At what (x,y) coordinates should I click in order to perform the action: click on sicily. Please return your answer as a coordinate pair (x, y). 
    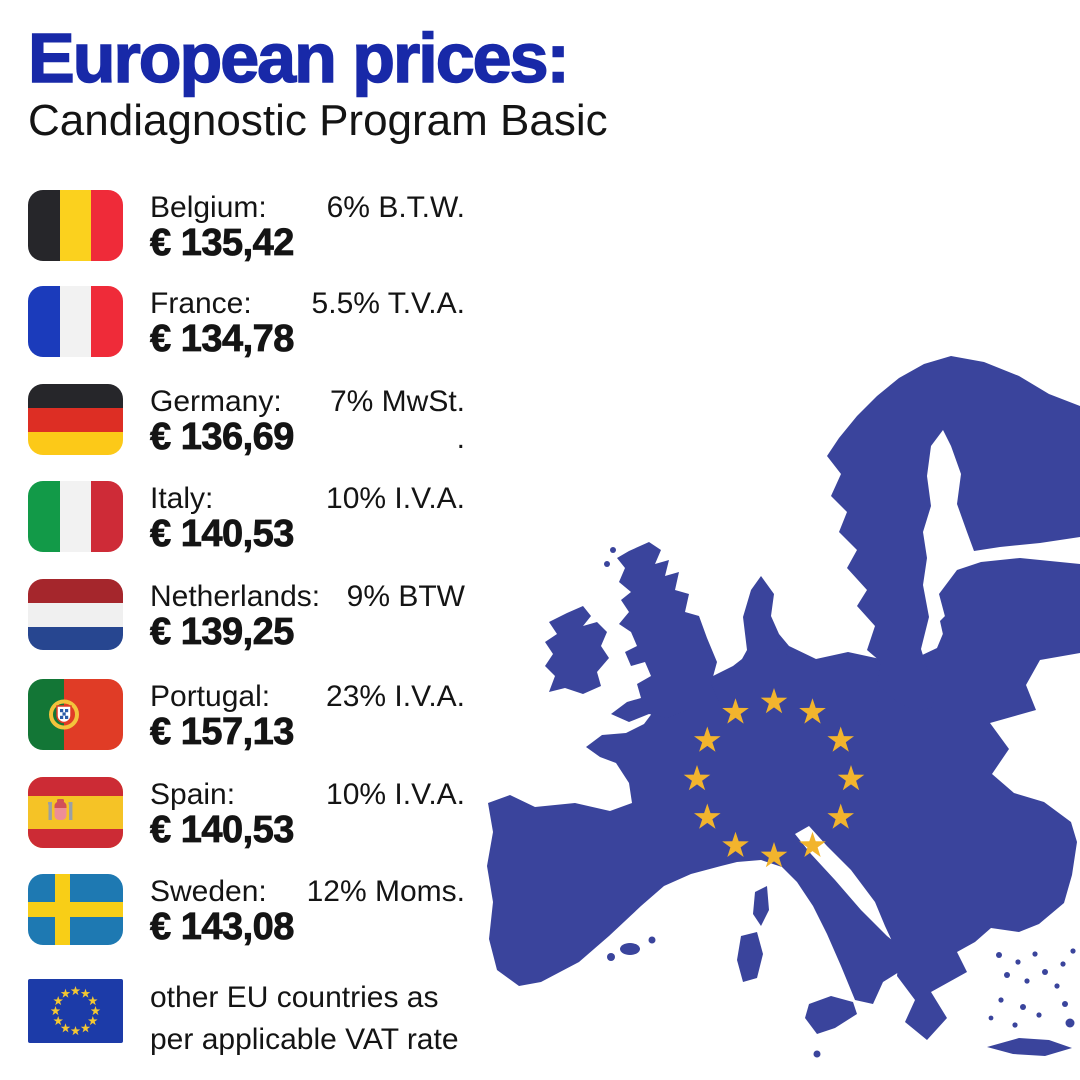
    Looking at the image, I should click on (831, 1015).